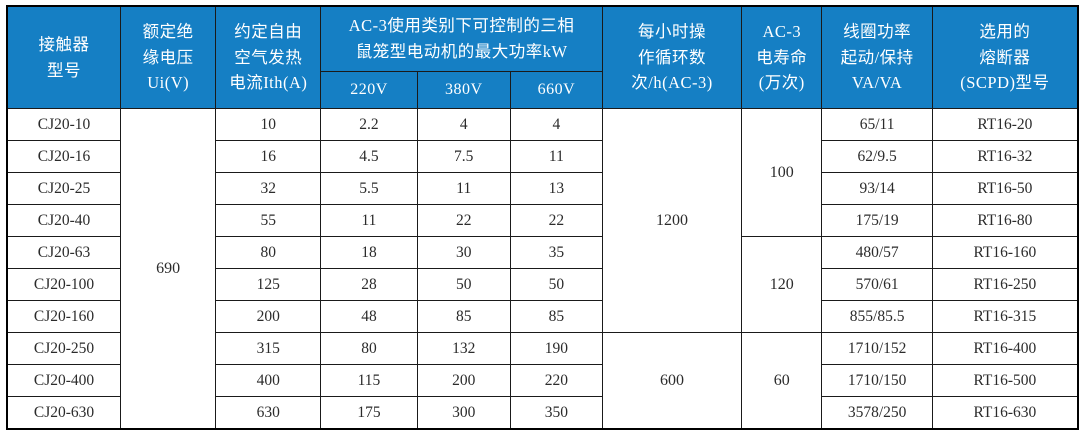 The height and width of the screenshot is (440, 1085). I want to click on header-contactor-model: 接触器 型号, so click(64, 57).